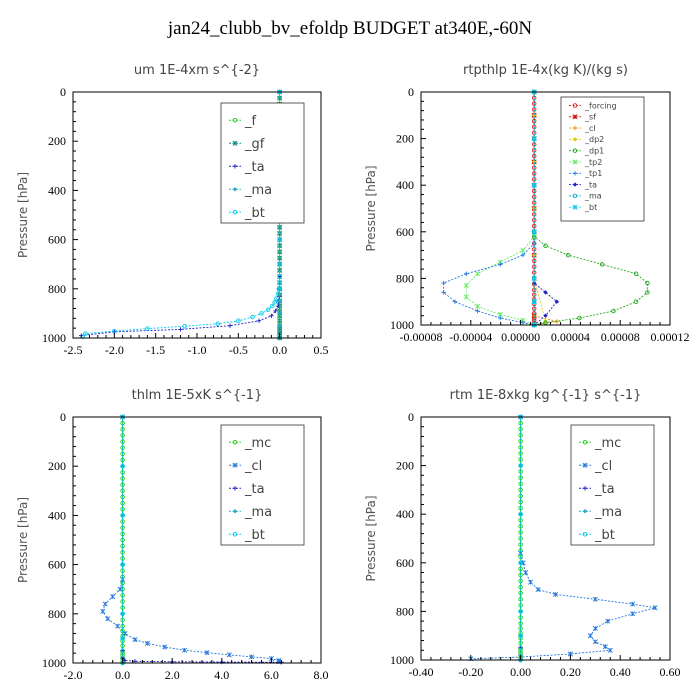 The image size is (700, 700). I want to click on panel-title: rtm 1E-8xkg kg^{-1} s^{-1}, so click(546, 395).